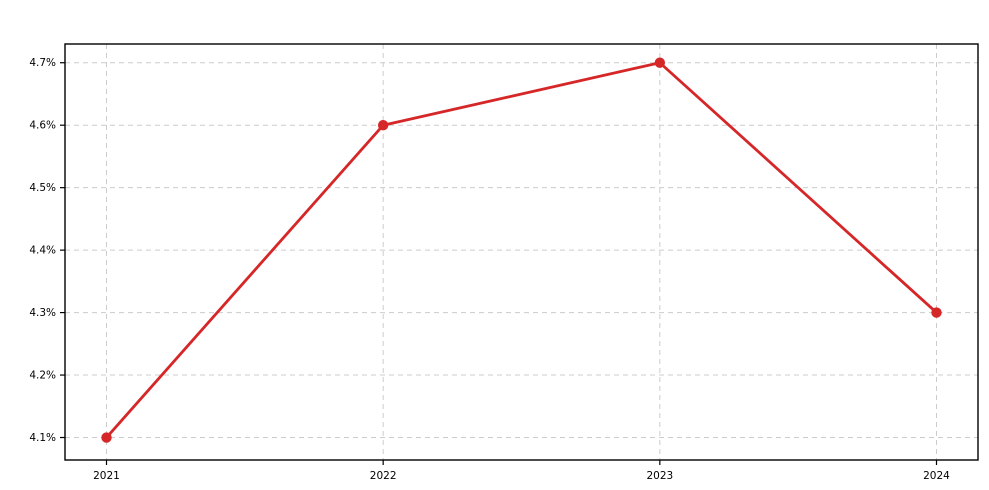  What do you see at coordinates (106, 476) in the screenshot?
I see `x-tick-label: 2021` at bounding box center [106, 476].